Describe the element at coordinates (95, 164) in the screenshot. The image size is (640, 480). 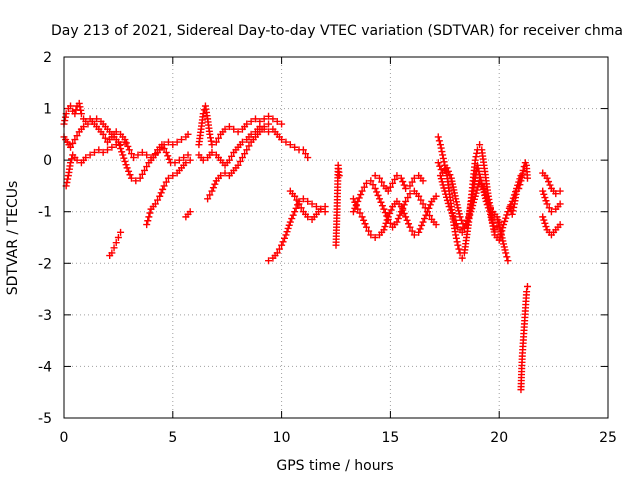
I see `series-trace-c` at that location.